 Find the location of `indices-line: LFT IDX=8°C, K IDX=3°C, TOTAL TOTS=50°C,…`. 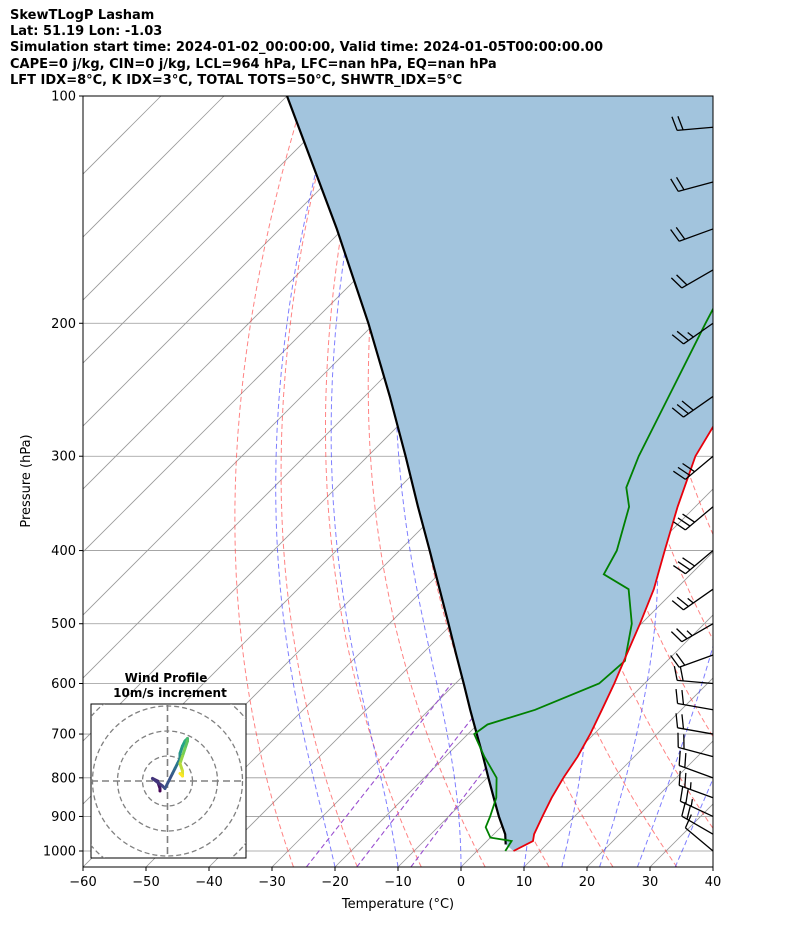

indices-line: LFT IDX=8°C, K IDX=3°C, TOTAL TOTS=50°C,… is located at coordinates (236, 80).